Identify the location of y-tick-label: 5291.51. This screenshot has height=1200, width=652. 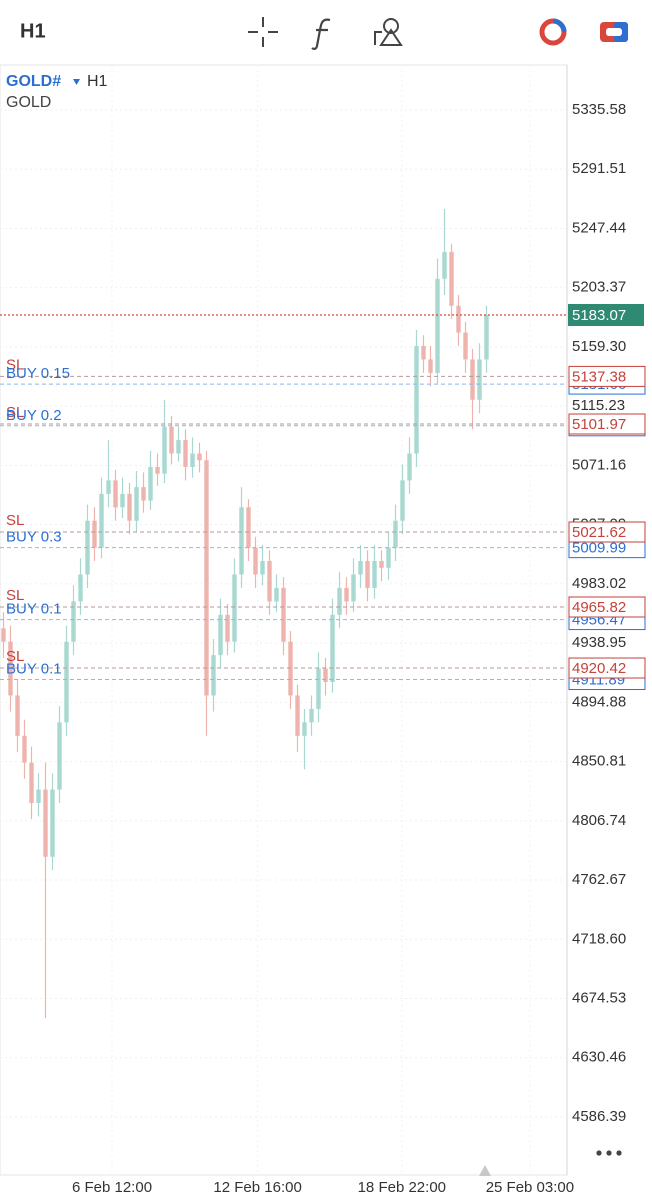
(599, 168).